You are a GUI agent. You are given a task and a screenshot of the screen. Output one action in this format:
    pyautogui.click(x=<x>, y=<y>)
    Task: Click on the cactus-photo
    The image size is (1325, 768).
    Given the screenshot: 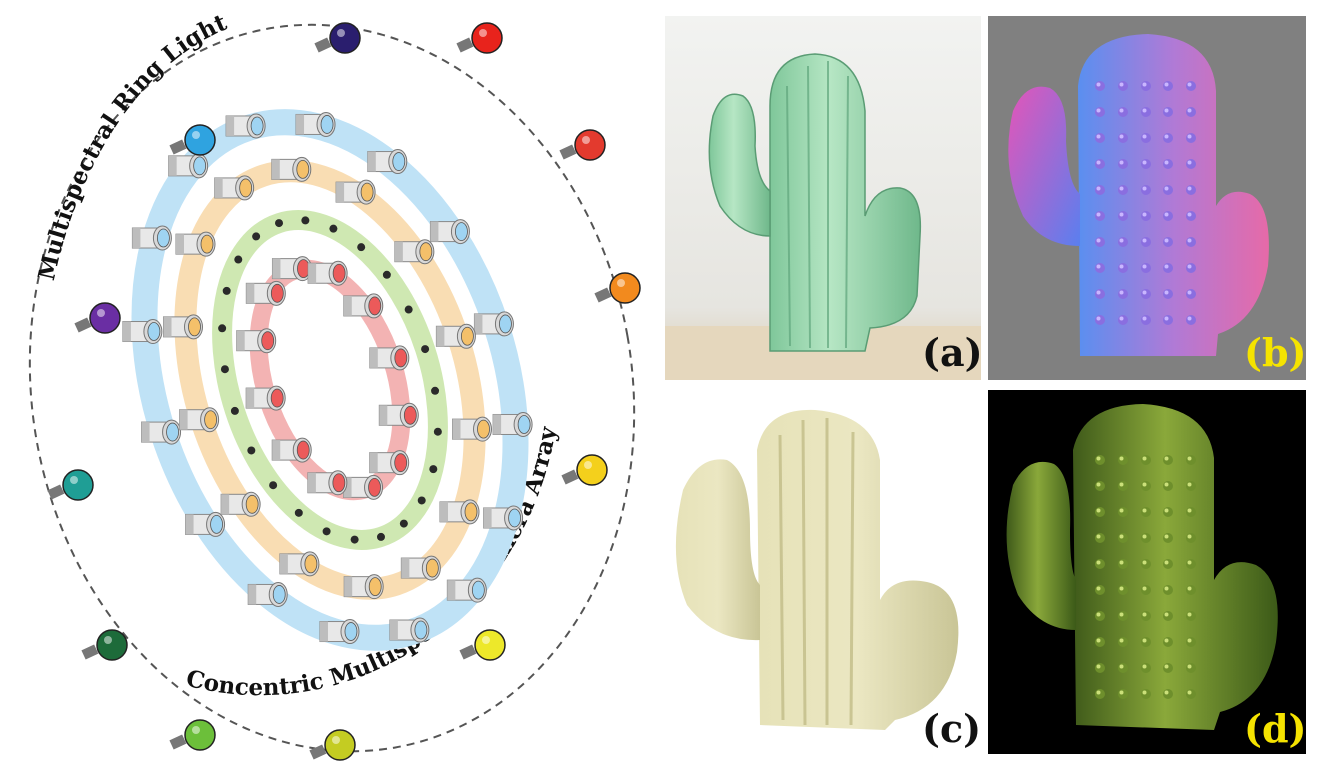 What is the action you would take?
    pyautogui.click(x=815, y=202)
    